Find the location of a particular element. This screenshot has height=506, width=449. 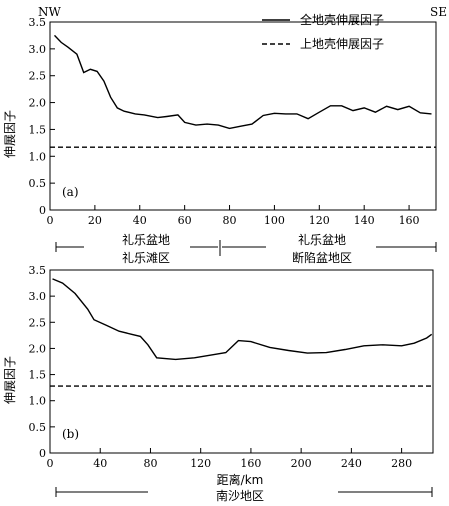

panel-a-xtick-label: 100 is located at coordinates (274, 220).